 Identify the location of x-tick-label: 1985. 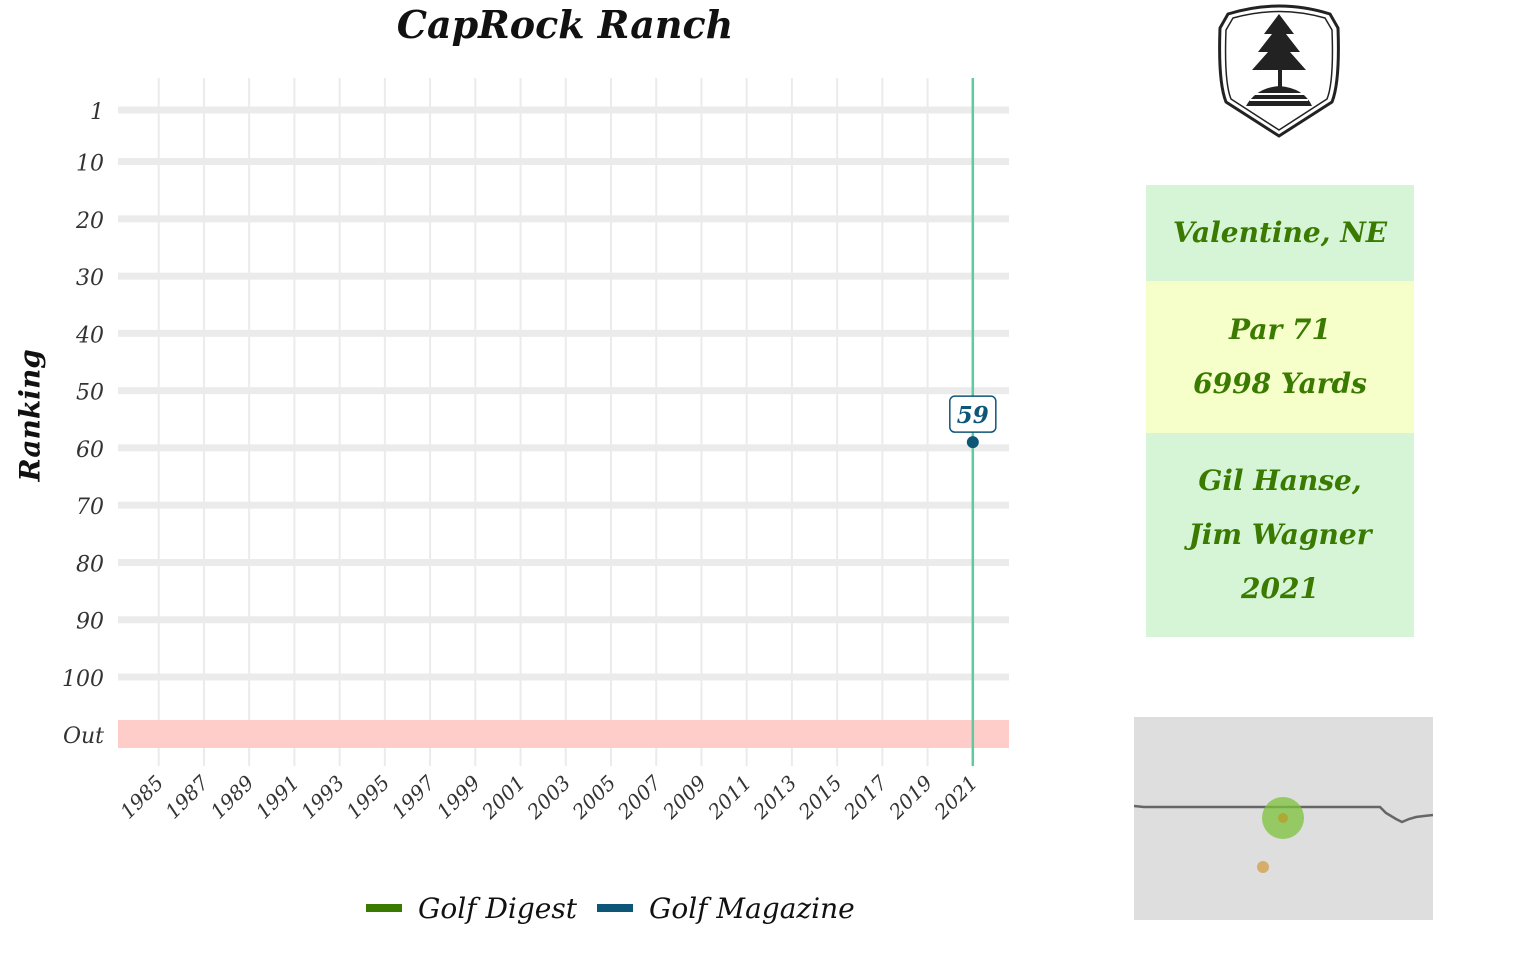
(141, 797).